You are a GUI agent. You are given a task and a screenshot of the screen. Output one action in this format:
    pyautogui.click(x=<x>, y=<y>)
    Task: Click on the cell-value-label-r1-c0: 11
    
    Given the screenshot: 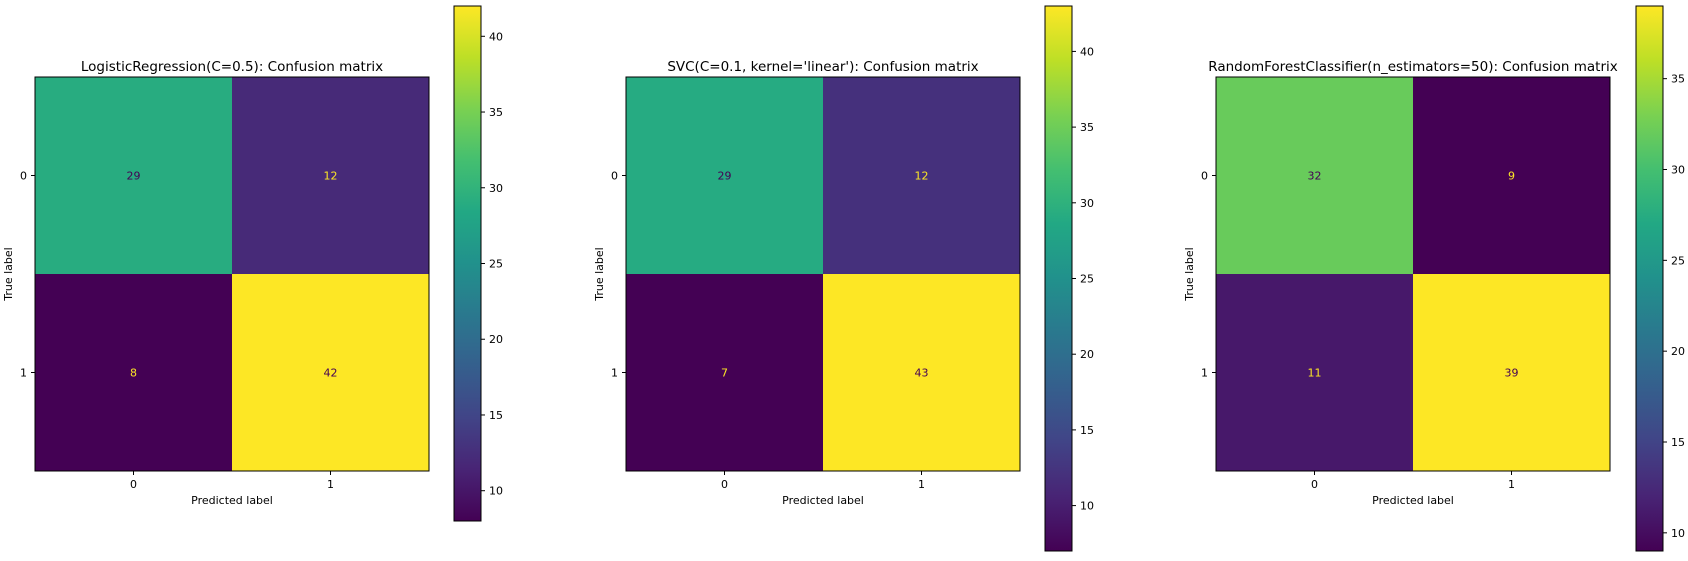 What is the action you would take?
    pyautogui.click(x=1315, y=373)
    